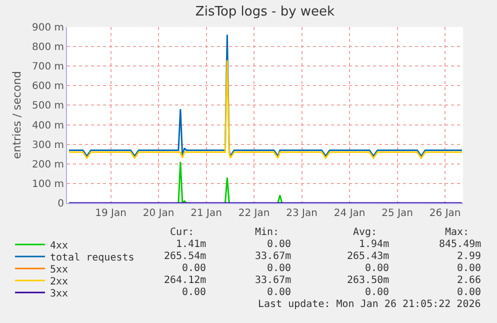 Image resolution: width=497 pixels, height=323 pixels. I want to click on text: 265.43m, so click(368, 256).